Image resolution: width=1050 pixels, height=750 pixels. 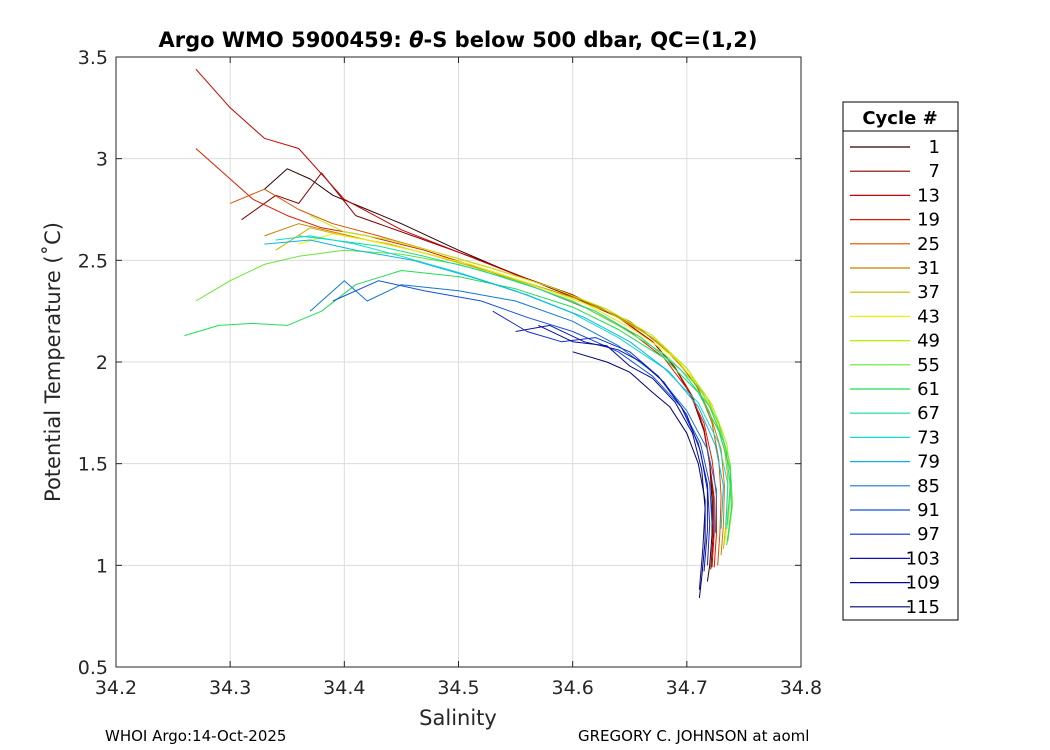 I want to click on x-tick-label: 34.5, so click(x=458, y=688).